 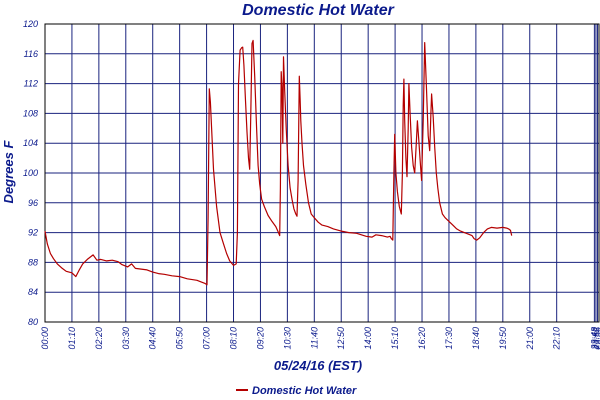 I want to click on x-tick-label: 03:30, so click(x=126, y=338).